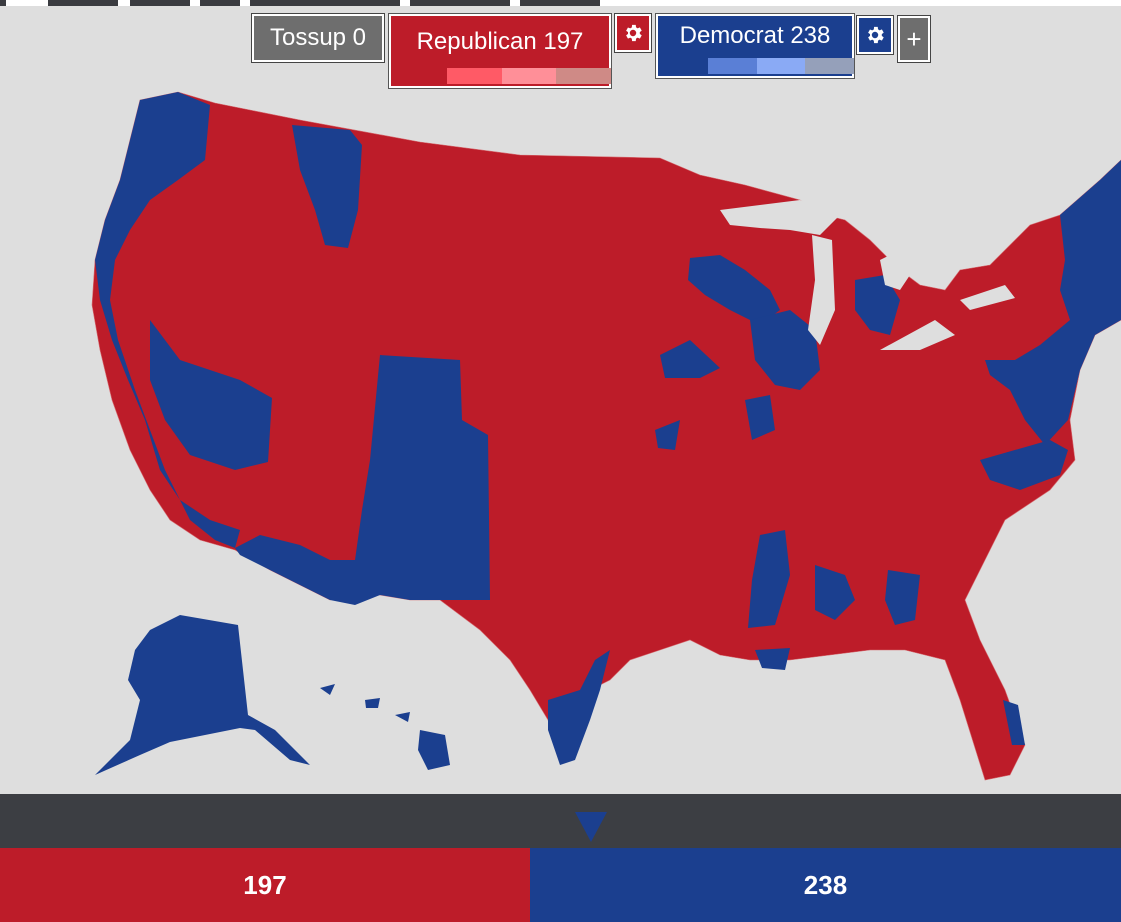 The image size is (1121, 922). Describe the element at coordinates (772, 659) in the screenshot. I see `louisiana-democrat` at that location.